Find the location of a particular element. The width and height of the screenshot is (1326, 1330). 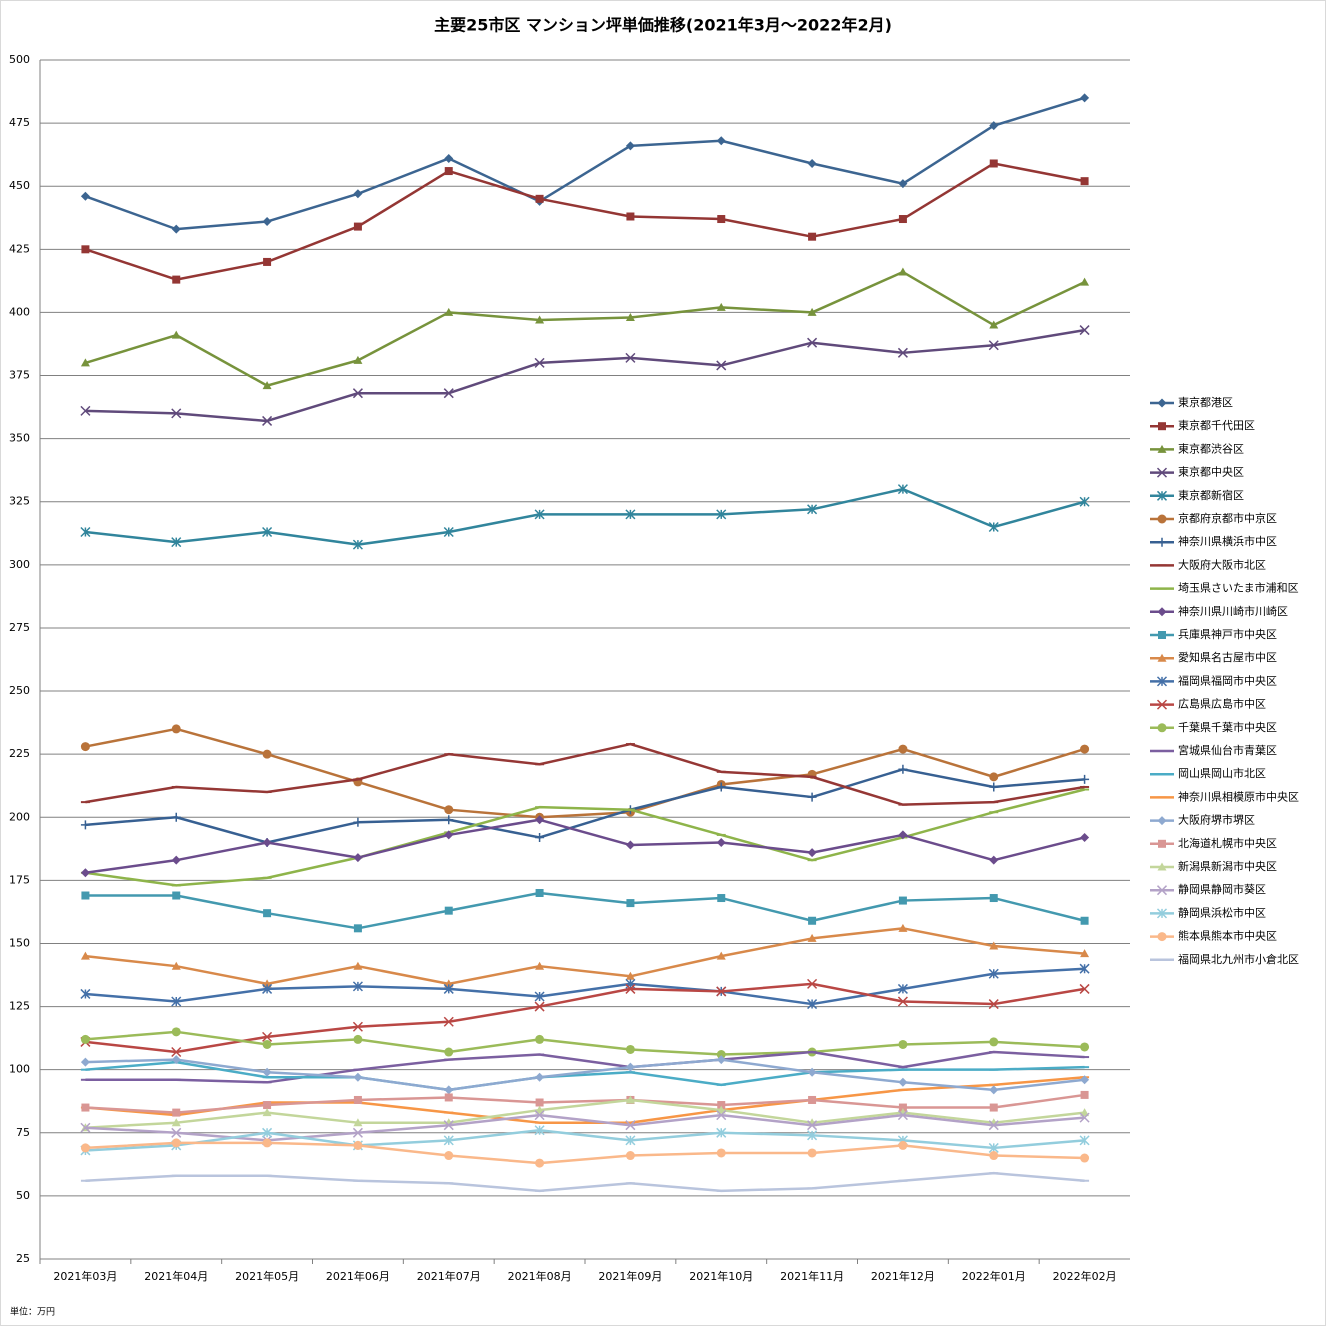

legend-label: 大阪府堺市堺区 is located at coordinates (1216, 820).